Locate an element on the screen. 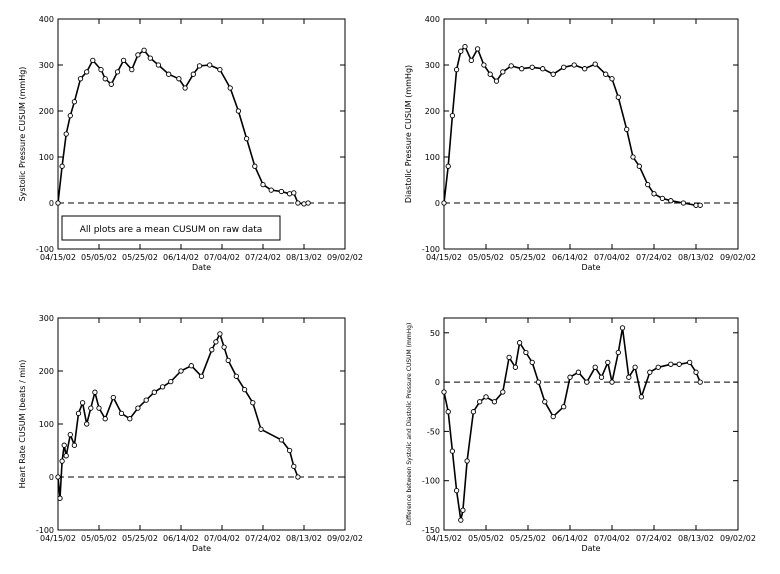 Image resolution: width=780 pixels, height=574 pixels. x-tick-label: 08/13/02 is located at coordinates (696, 257).